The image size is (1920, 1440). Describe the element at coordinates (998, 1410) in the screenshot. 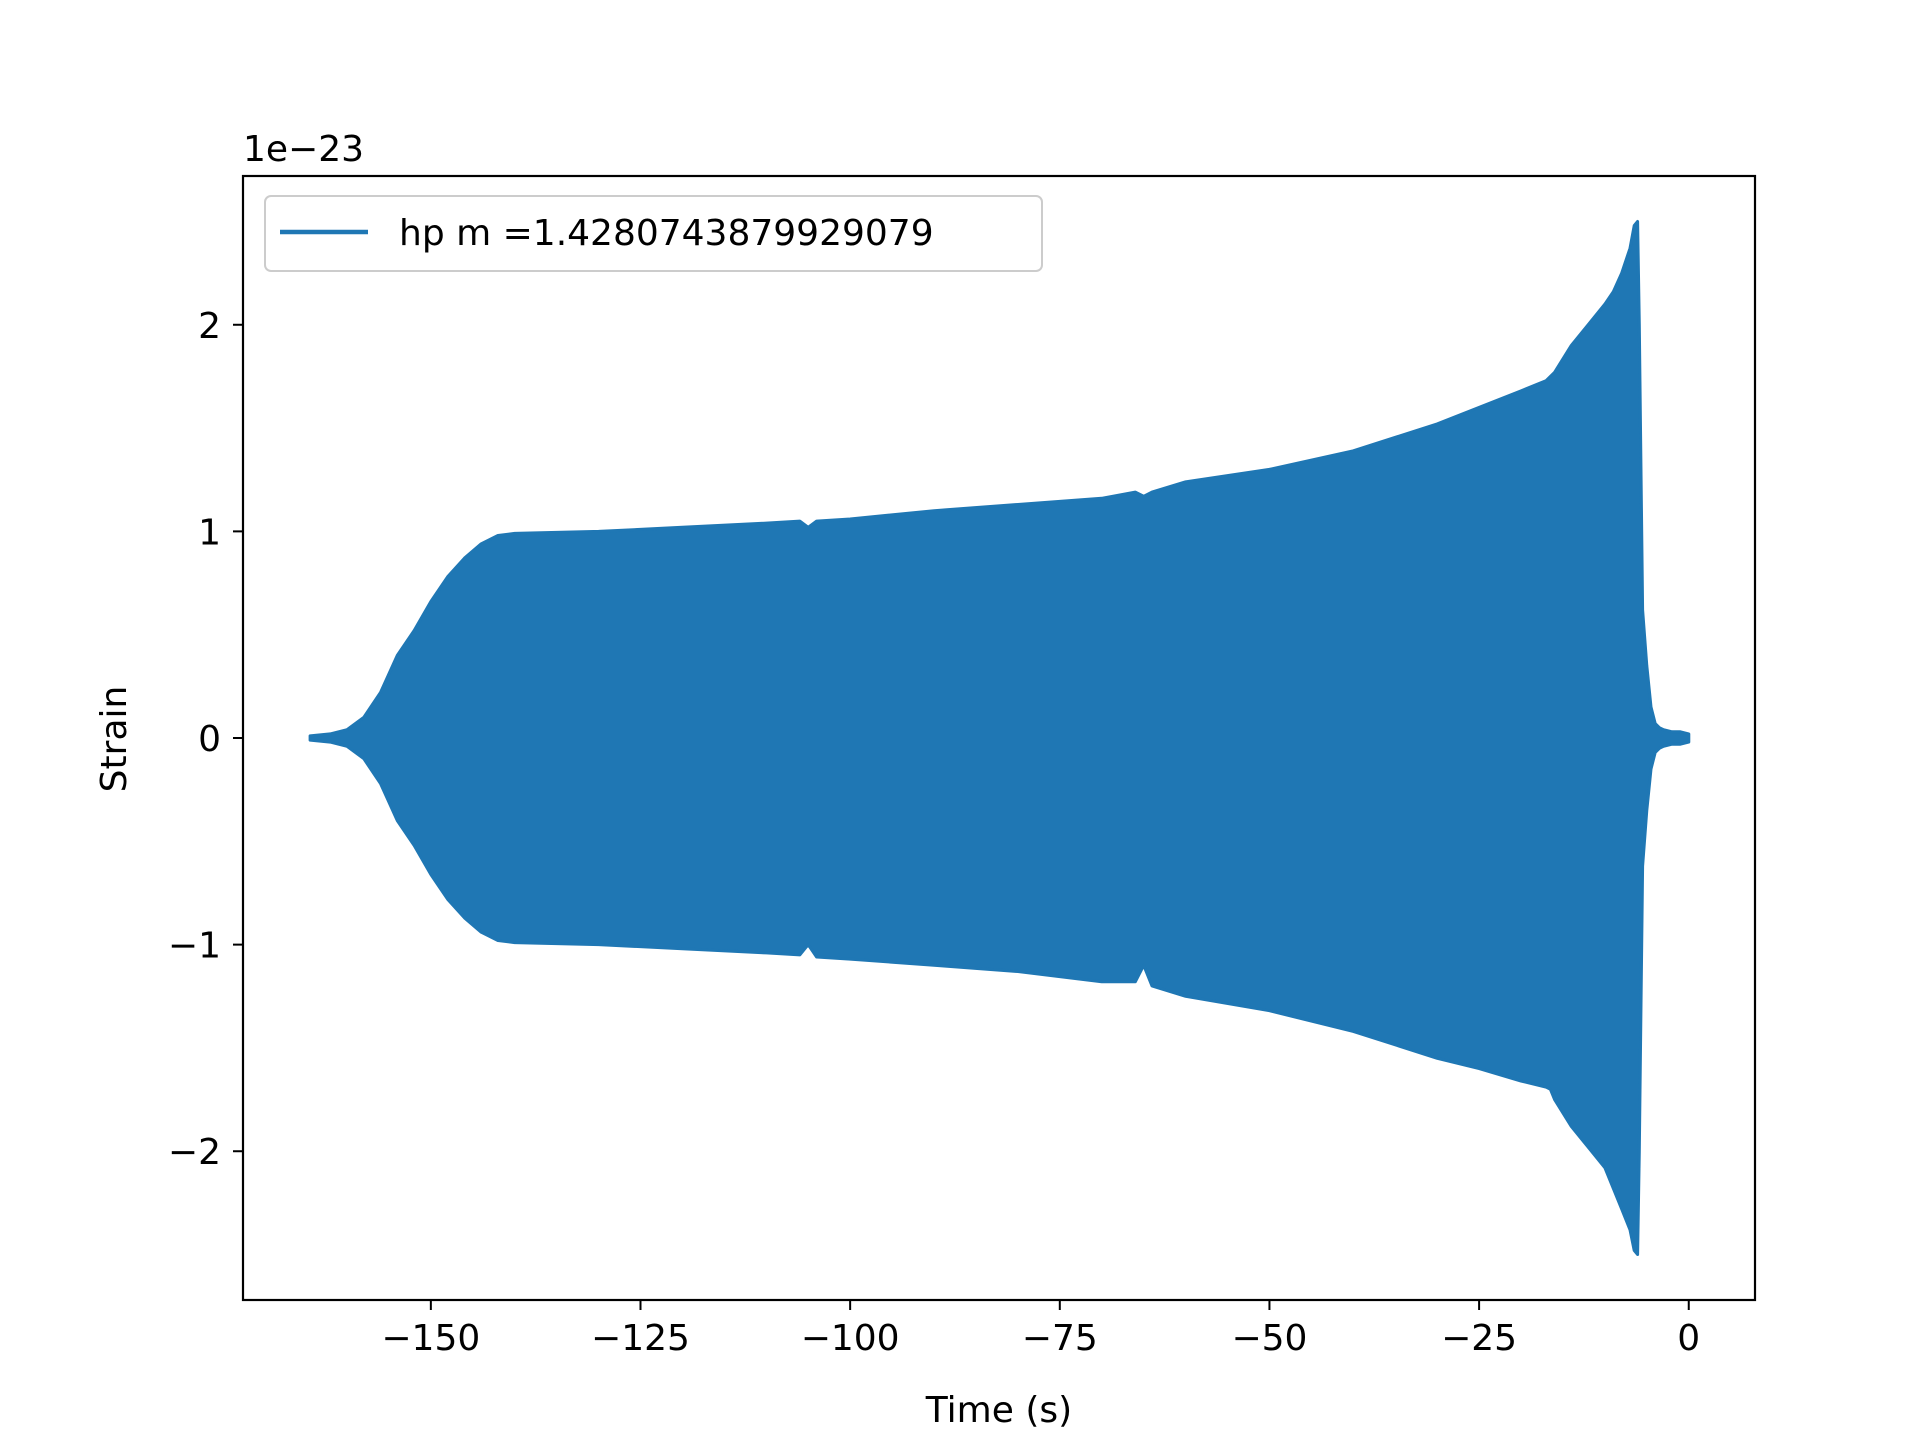

I see `x-axis-label: Time (s)` at that location.